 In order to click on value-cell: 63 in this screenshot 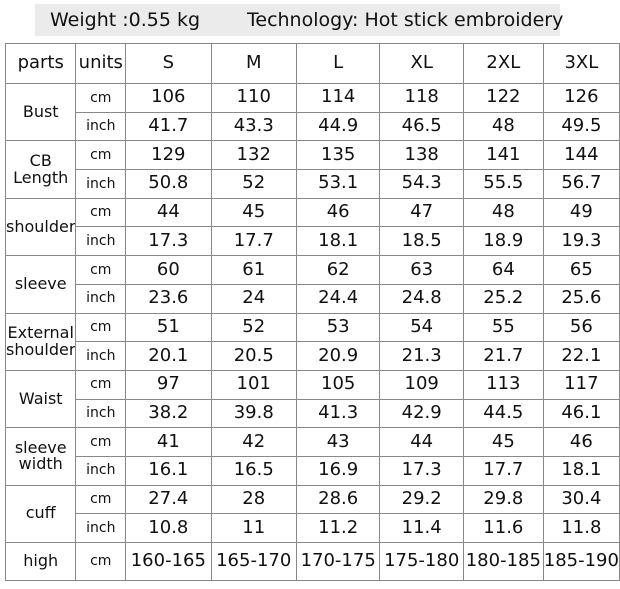, I will do `click(421, 270)`.